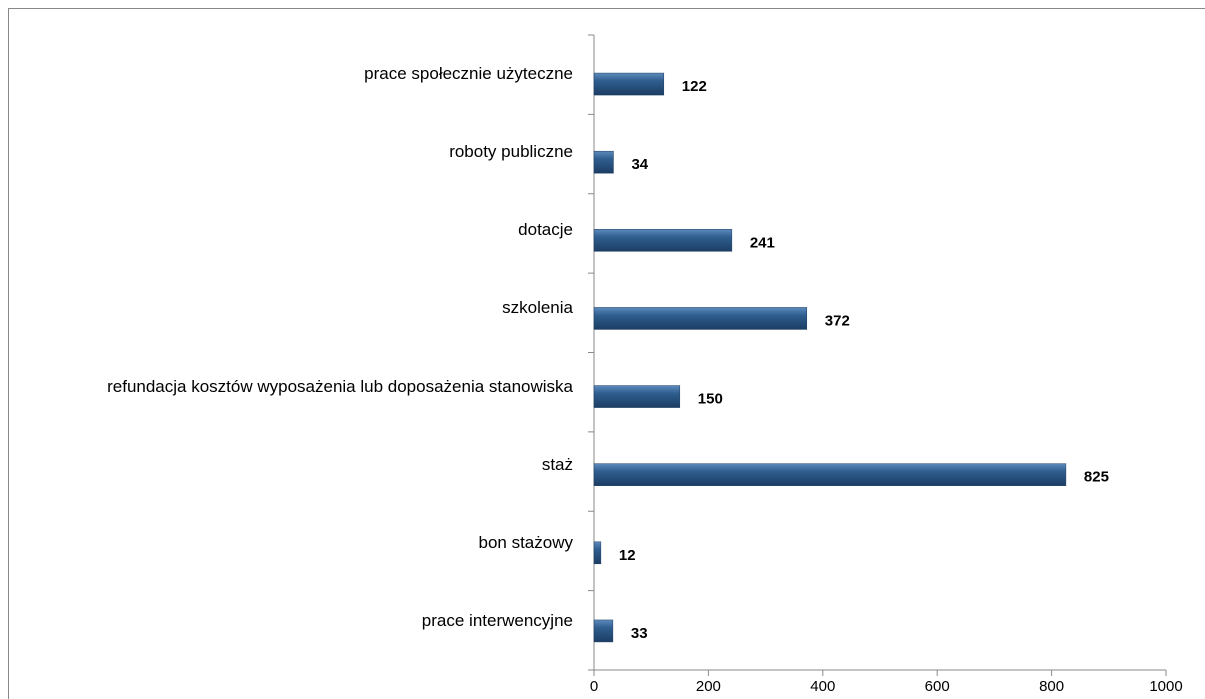 Image resolution: width=1205 pixels, height=699 pixels. What do you see at coordinates (511, 152) in the screenshot?
I see `y-tick-label: roboty publiczne` at bounding box center [511, 152].